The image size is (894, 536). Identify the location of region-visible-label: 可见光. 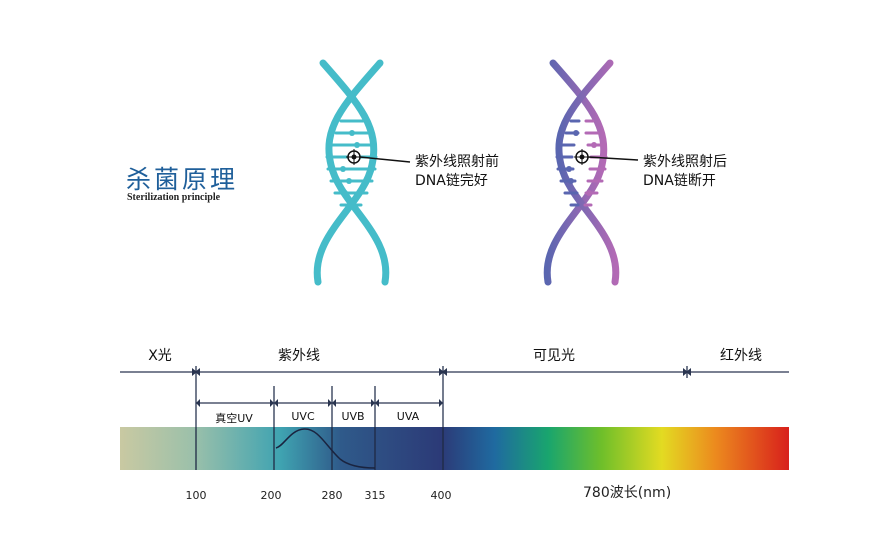
(554, 356).